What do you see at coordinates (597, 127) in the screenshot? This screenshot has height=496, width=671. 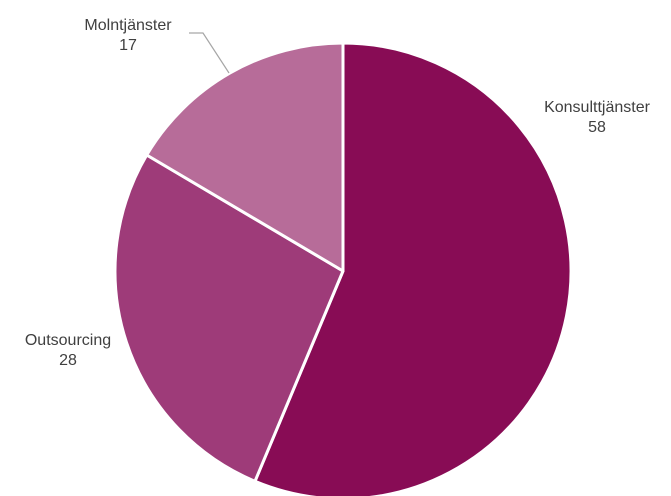 I see `data-label-value: 58` at bounding box center [597, 127].